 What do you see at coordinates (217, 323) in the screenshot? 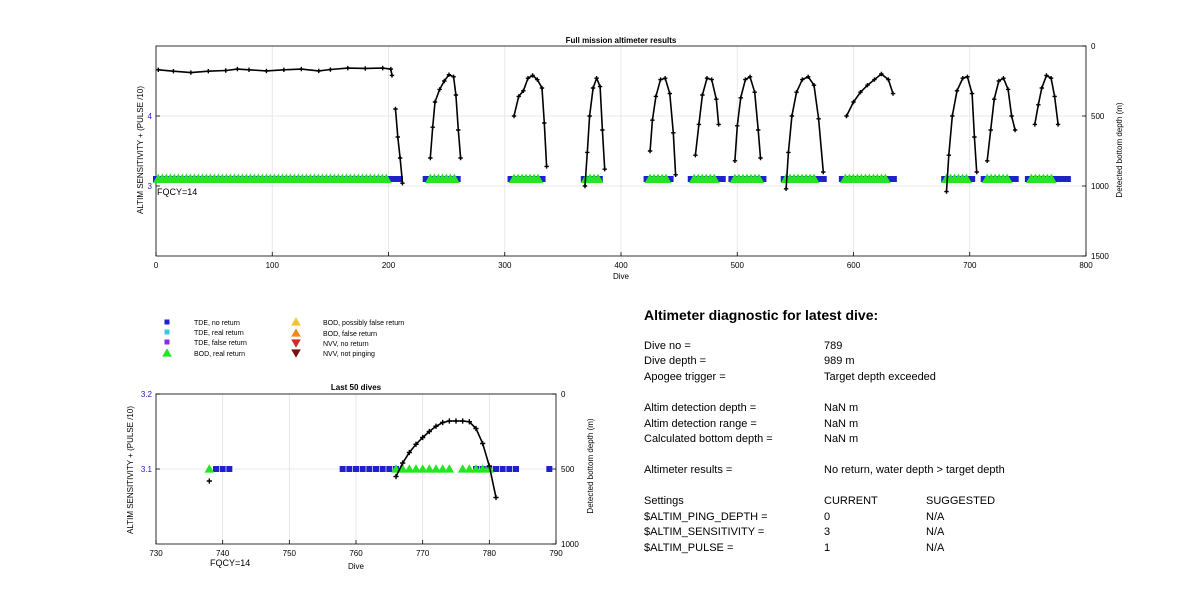
I see `legend-label: TDE, no return` at bounding box center [217, 323].